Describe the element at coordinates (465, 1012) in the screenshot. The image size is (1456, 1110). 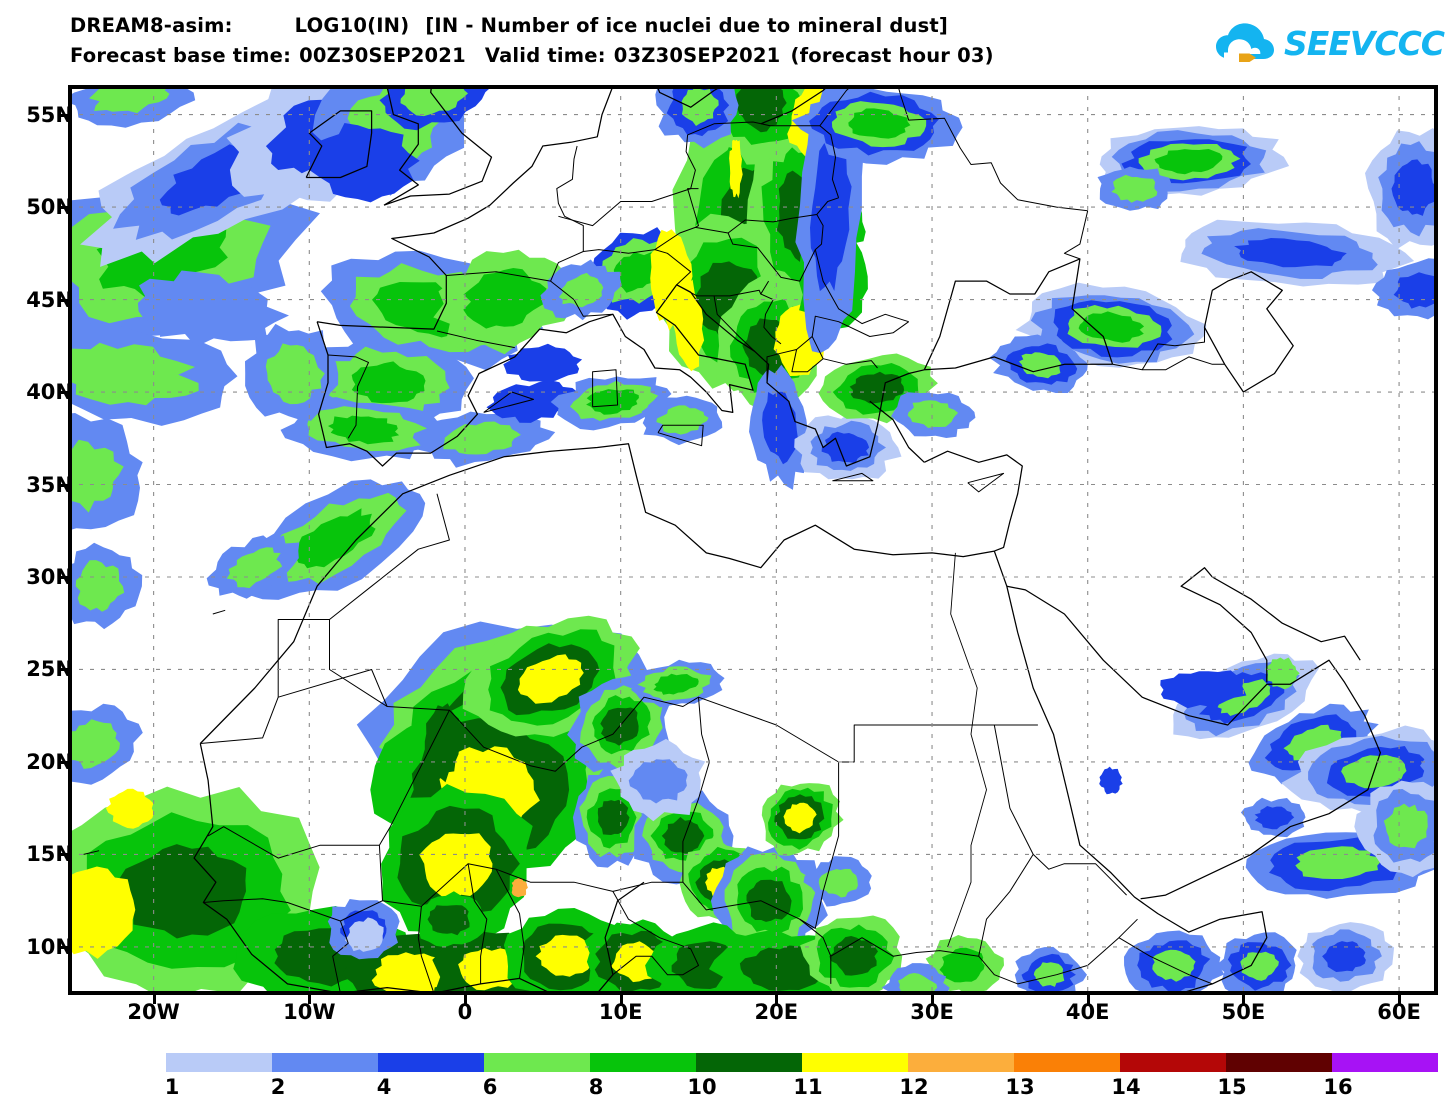
I see `x-axis-label-0: 0` at that location.